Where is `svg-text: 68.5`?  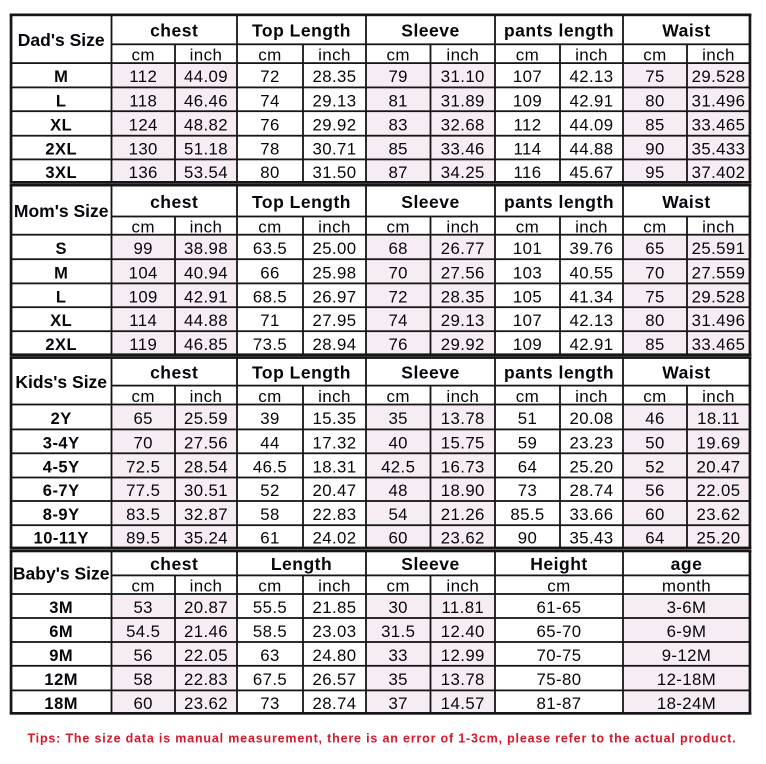 svg-text: 68.5 is located at coordinates (270, 296).